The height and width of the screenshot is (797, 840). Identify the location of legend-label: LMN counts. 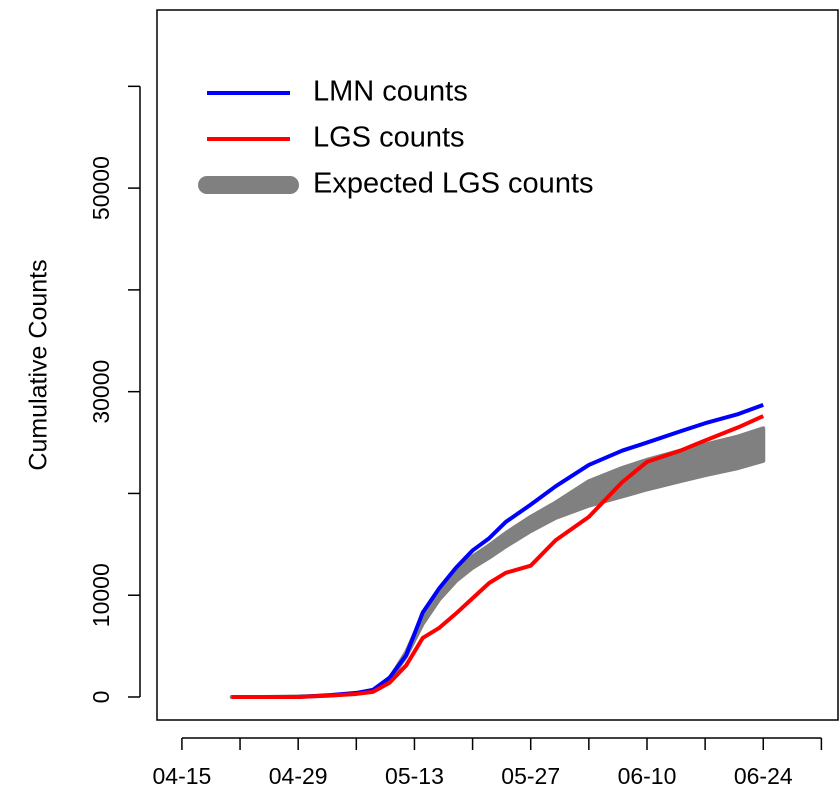
(390, 92).